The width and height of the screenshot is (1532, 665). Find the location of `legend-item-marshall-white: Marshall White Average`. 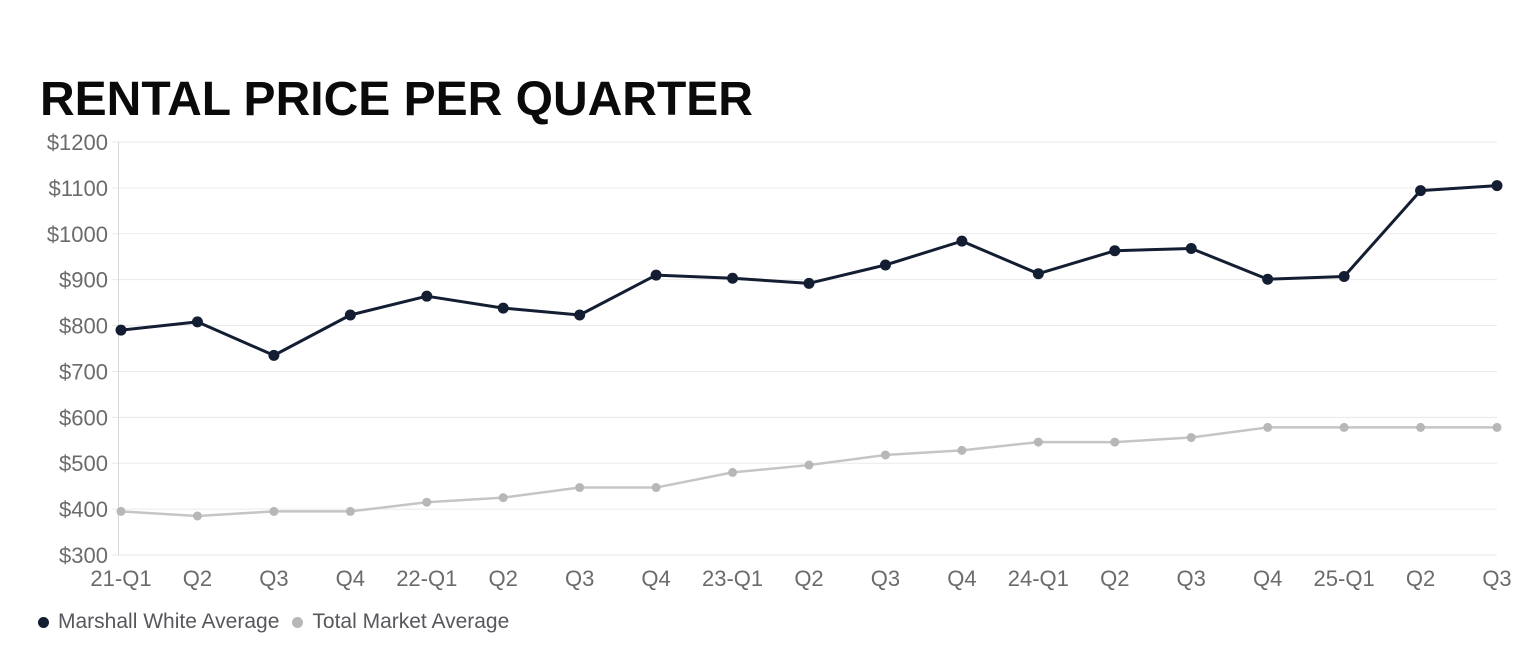

legend-item-marshall-white: Marshall White Average is located at coordinates (158, 622).